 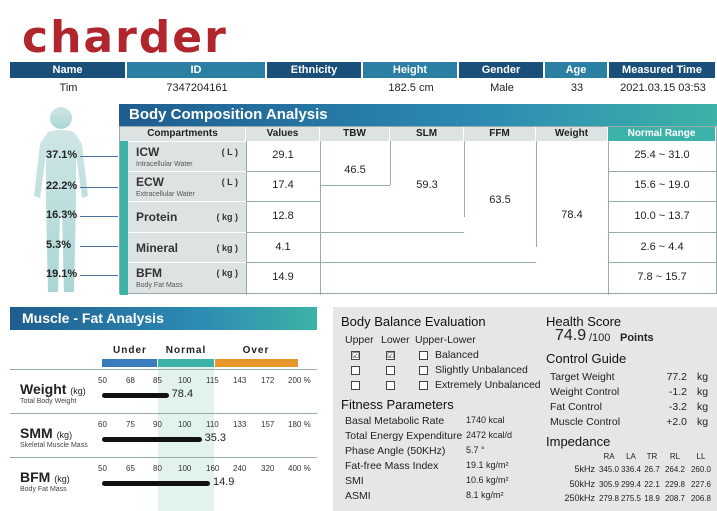 I want to click on mfa-name-text: BFM, so click(x=35, y=477).